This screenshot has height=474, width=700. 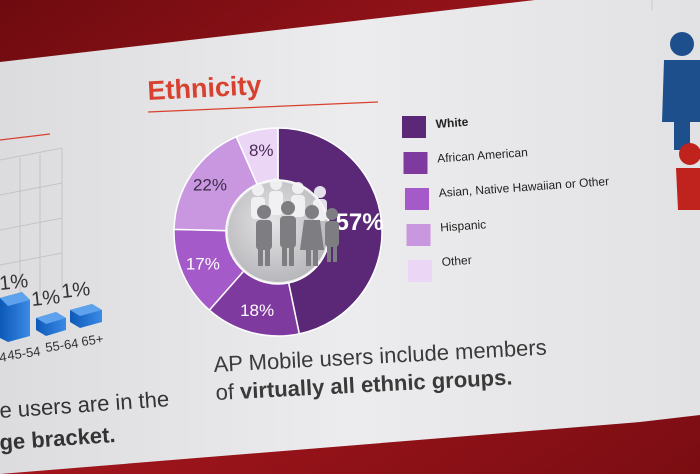 What do you see at coordinates (4, 357) in the screenshot?
I see `age-category-label: 4` at bounding box center [4, 357].